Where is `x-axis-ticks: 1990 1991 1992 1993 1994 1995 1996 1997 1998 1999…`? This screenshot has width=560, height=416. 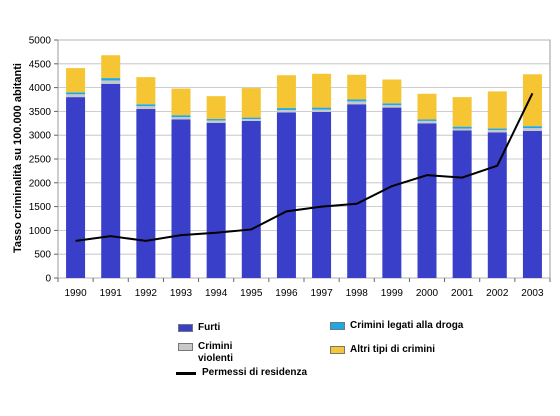
x-axis-ticks: 1990 1991 1992 1993 1994 1995 1996 1997 1998 1999… is located at coordinates (304, 288).